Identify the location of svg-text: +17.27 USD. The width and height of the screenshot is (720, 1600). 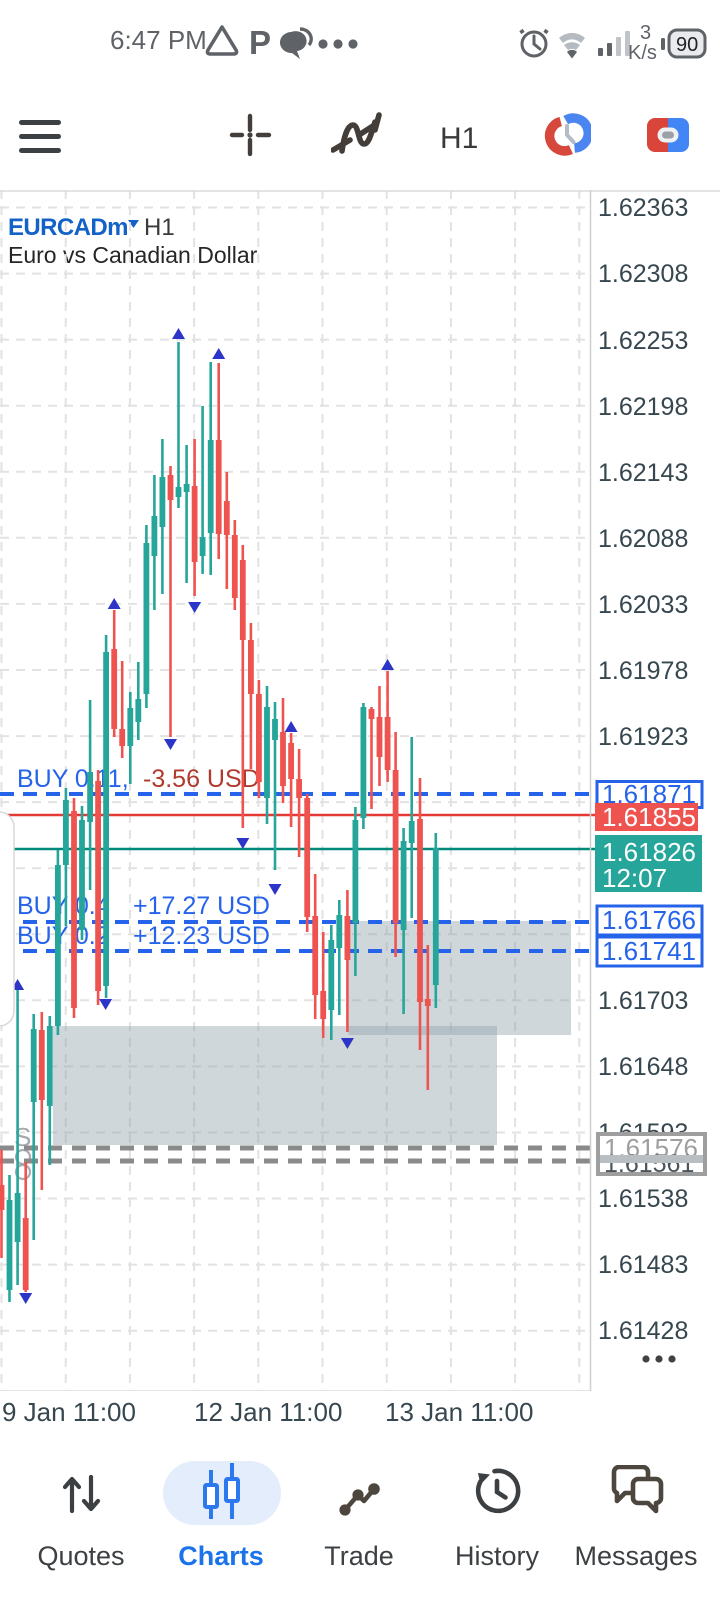
(201, 906).